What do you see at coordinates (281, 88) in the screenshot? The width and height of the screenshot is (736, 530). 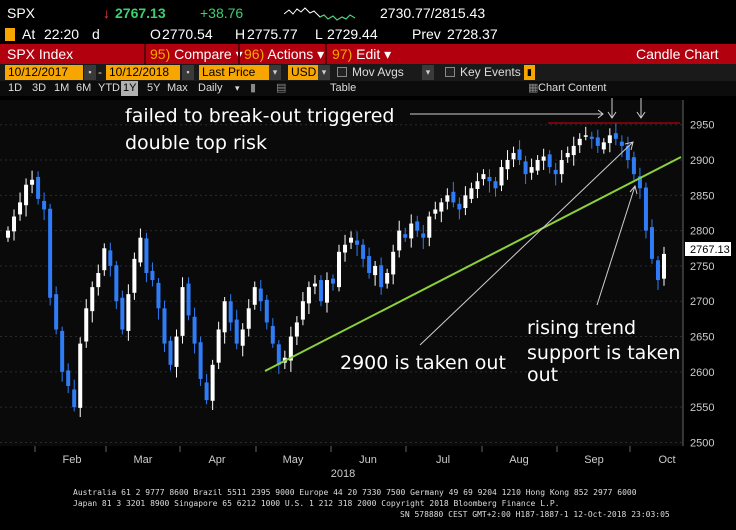 I see `table-icon: ▤` at bounding box center [281, 88].